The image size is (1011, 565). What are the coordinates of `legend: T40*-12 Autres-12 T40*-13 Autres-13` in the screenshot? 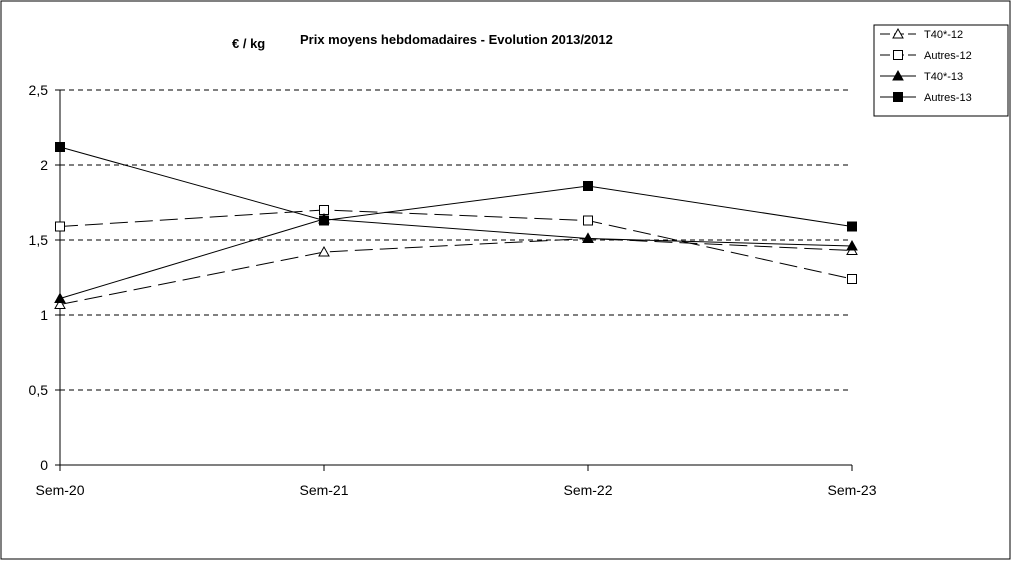 It's located at (941, 70).